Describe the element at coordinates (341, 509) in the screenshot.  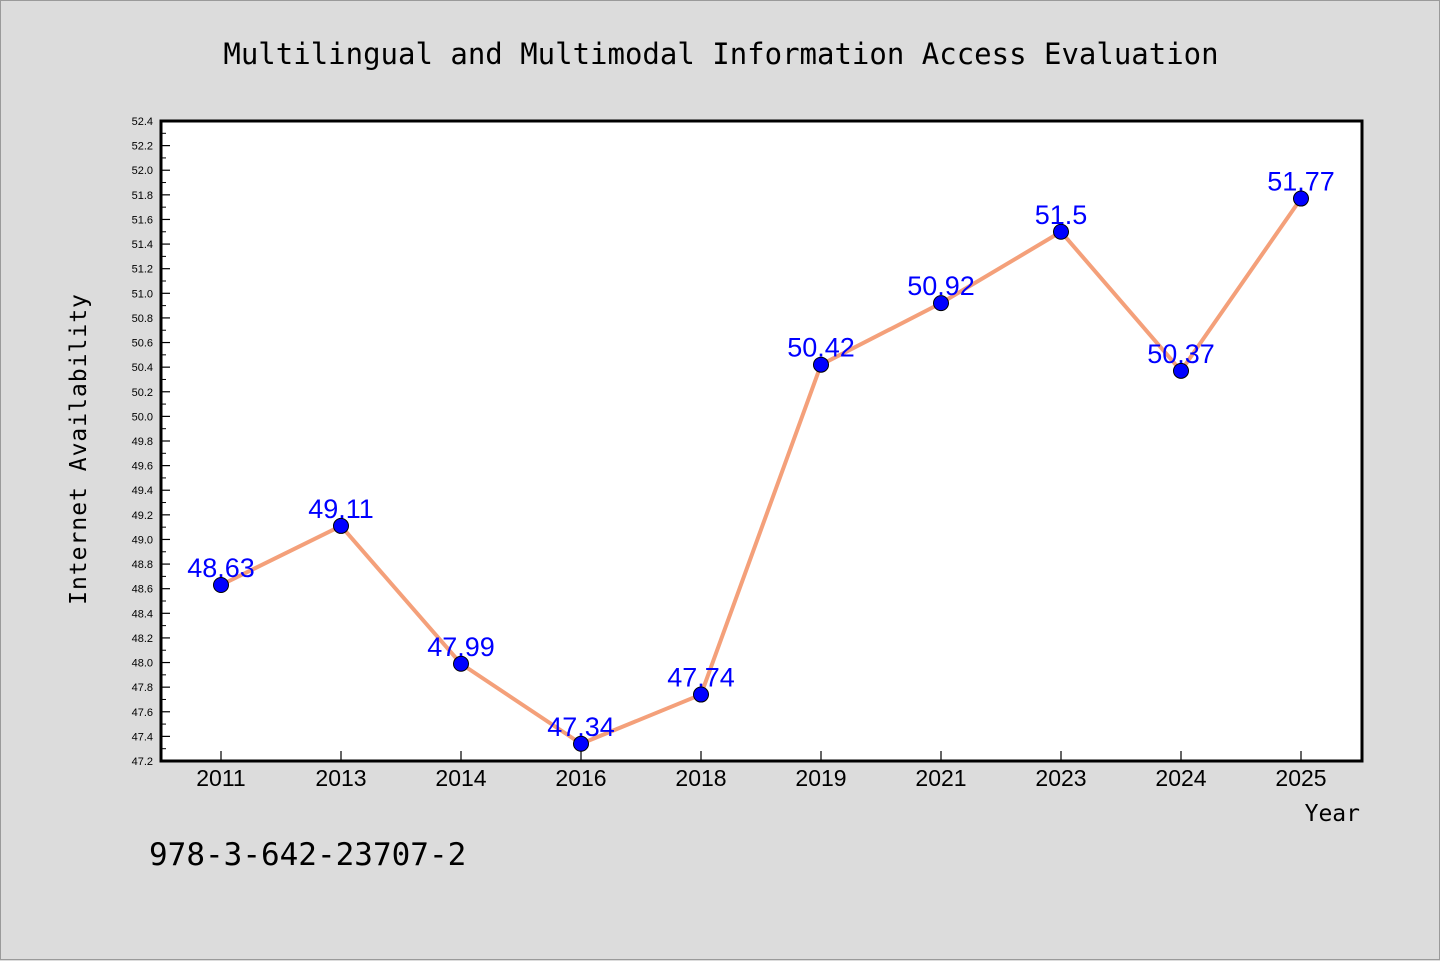
I see `data-label: 49.11` at that location.